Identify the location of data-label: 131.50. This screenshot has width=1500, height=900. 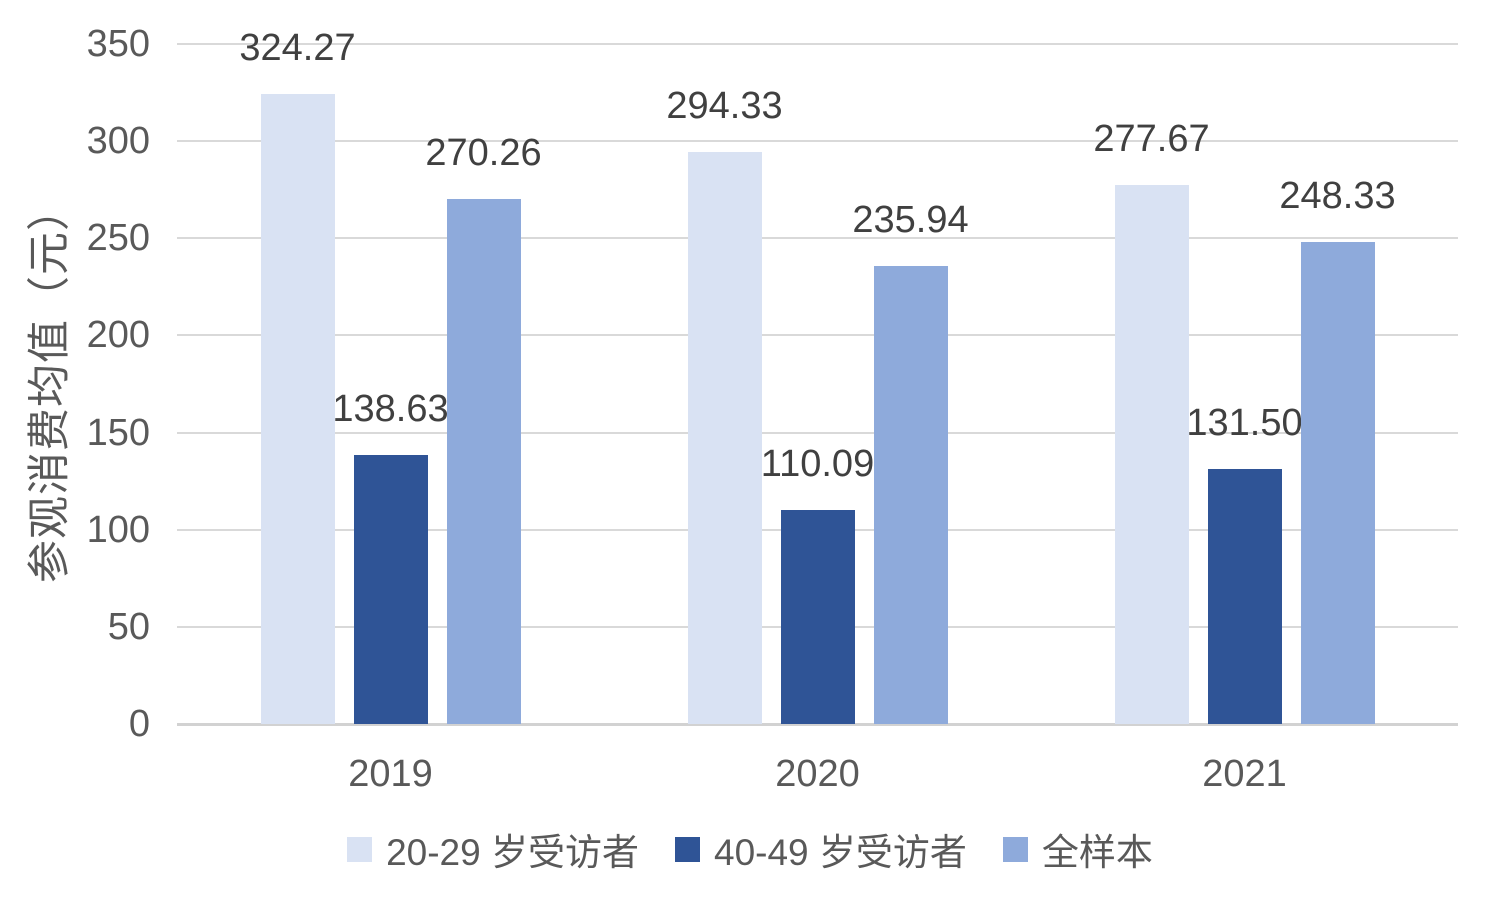
(1244, 422).